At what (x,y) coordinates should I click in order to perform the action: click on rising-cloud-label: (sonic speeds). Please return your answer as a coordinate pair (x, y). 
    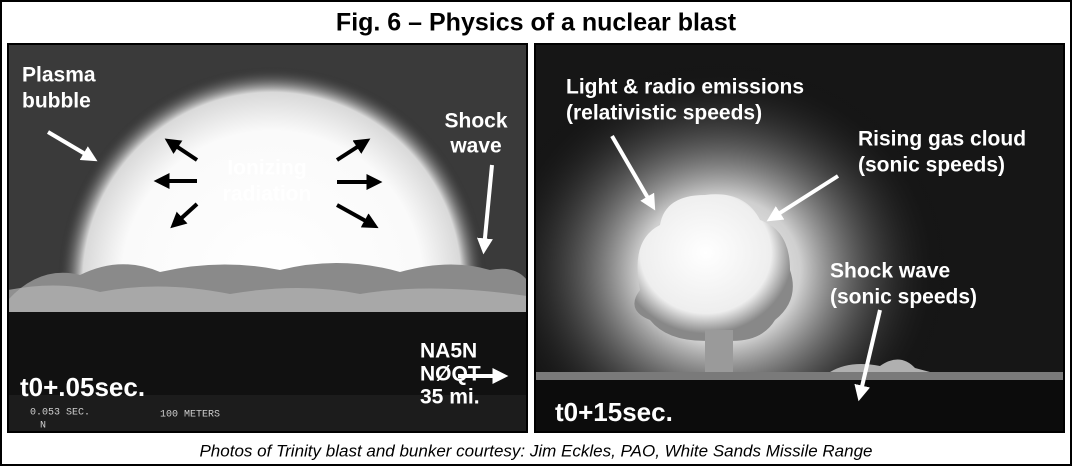
    Looking at the image, I should click on (931, 165).